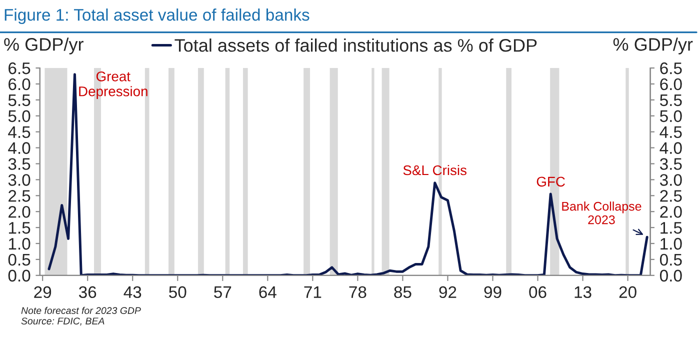 This screenshot has height=340, width=700. Describe the element at coordinates (19, 180) in the screenshot. I see `y-tick-label: 3.0` at that location.